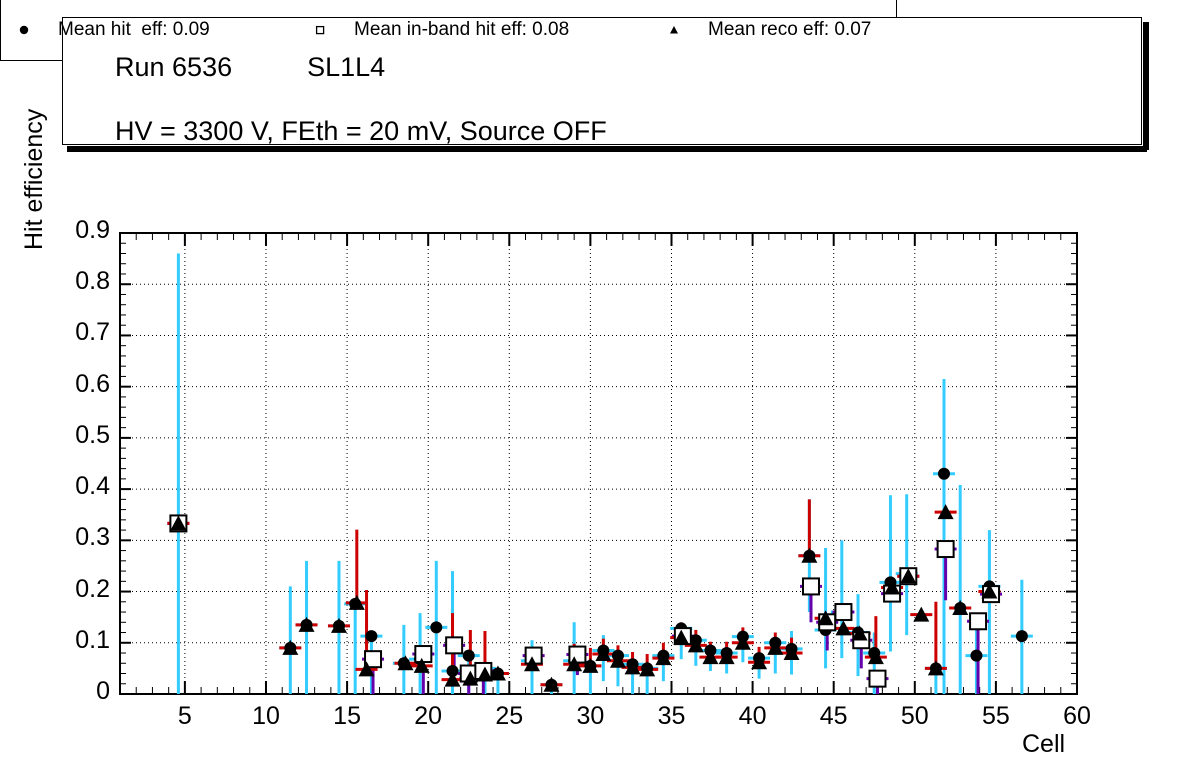  Describe the element at coordinates (250, 67) in the screenshot. I see `title-line-run: Run 6536 SL1L4` at that location.